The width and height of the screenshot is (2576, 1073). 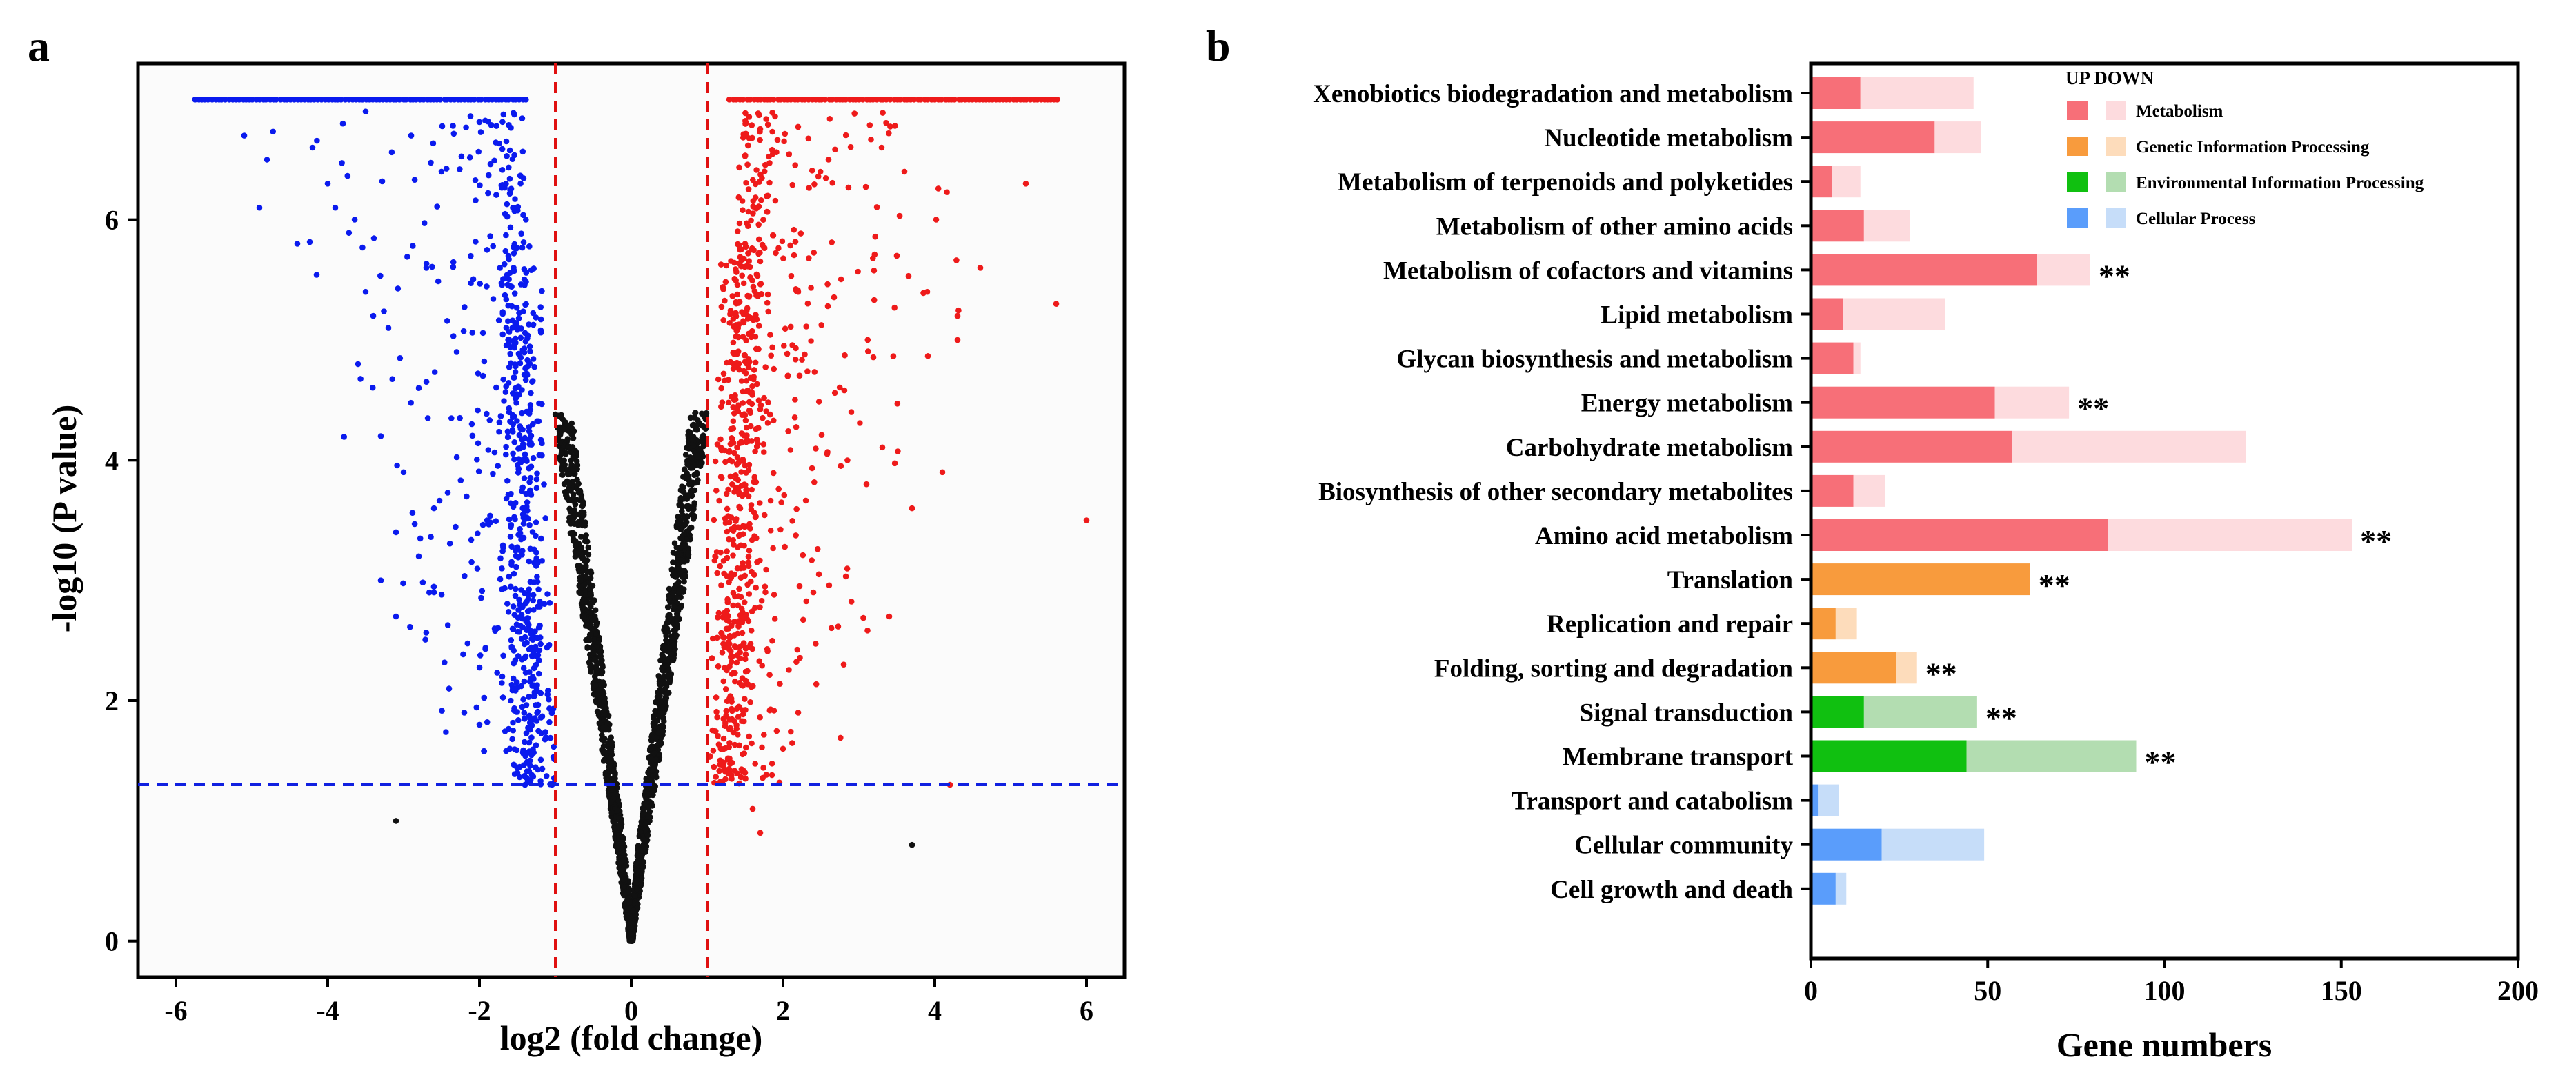 I want to click on legend-label: Cellular Process, so click(x=2196, y=219).